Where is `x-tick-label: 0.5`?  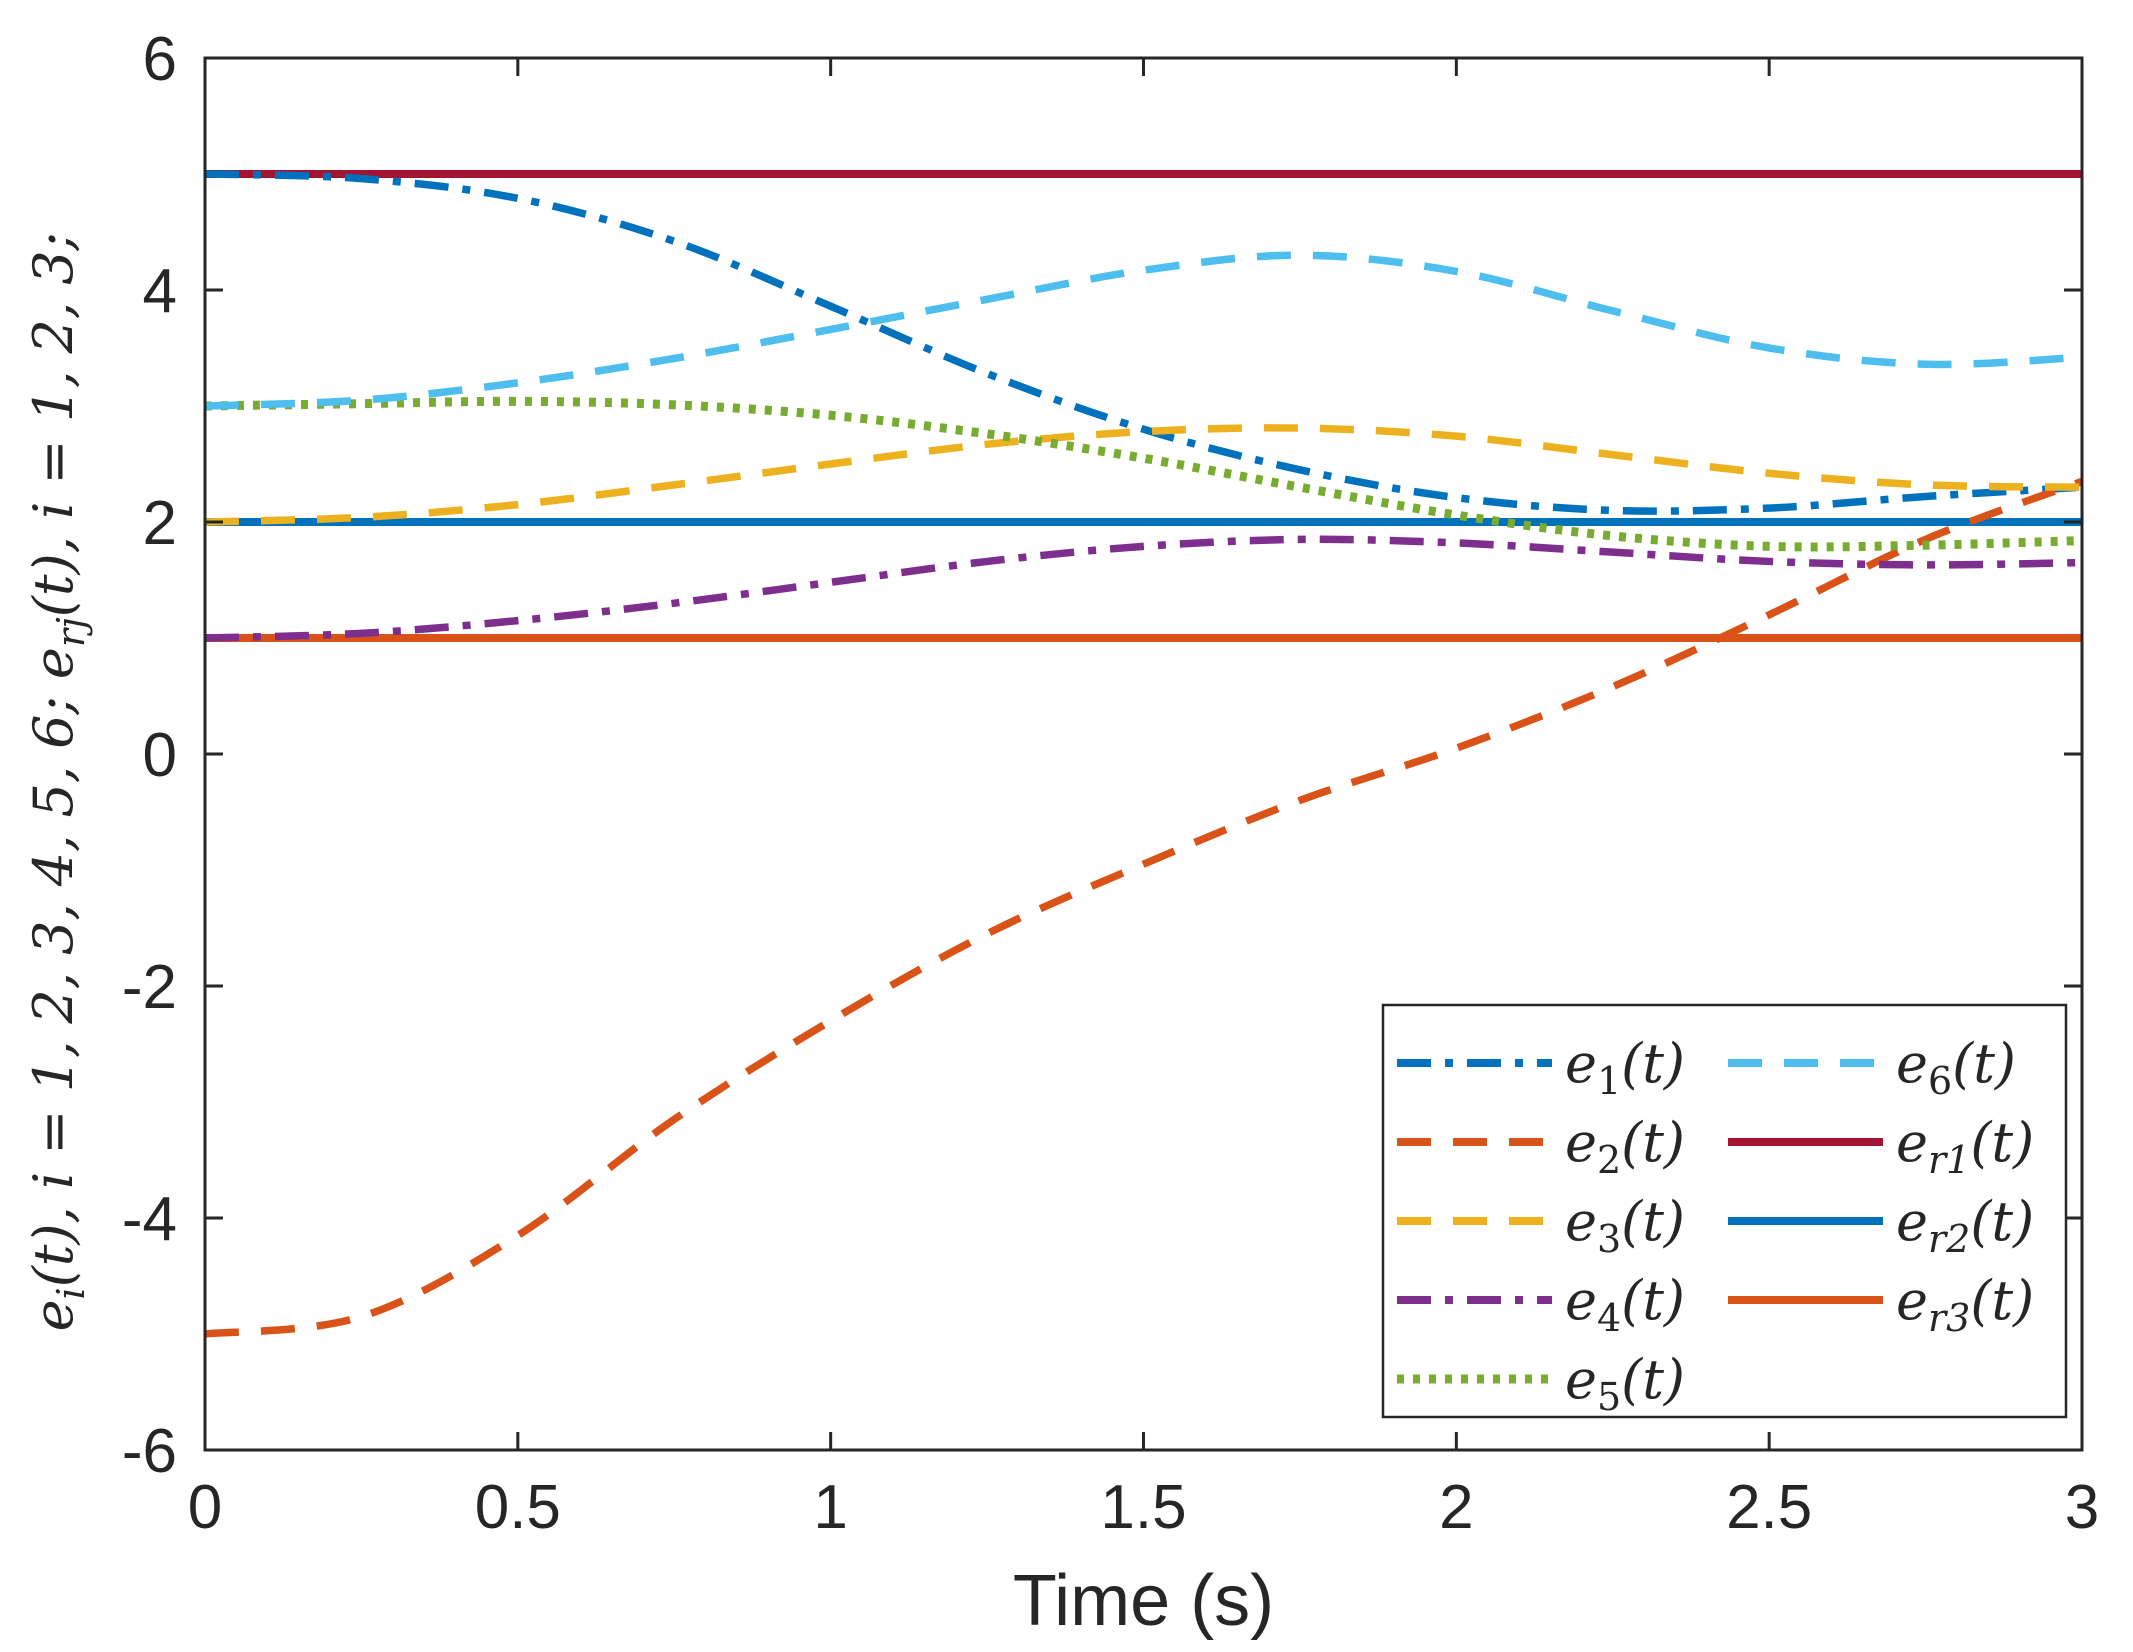
x-tick-label: 0.5 is located at coordinates (518, 1507).